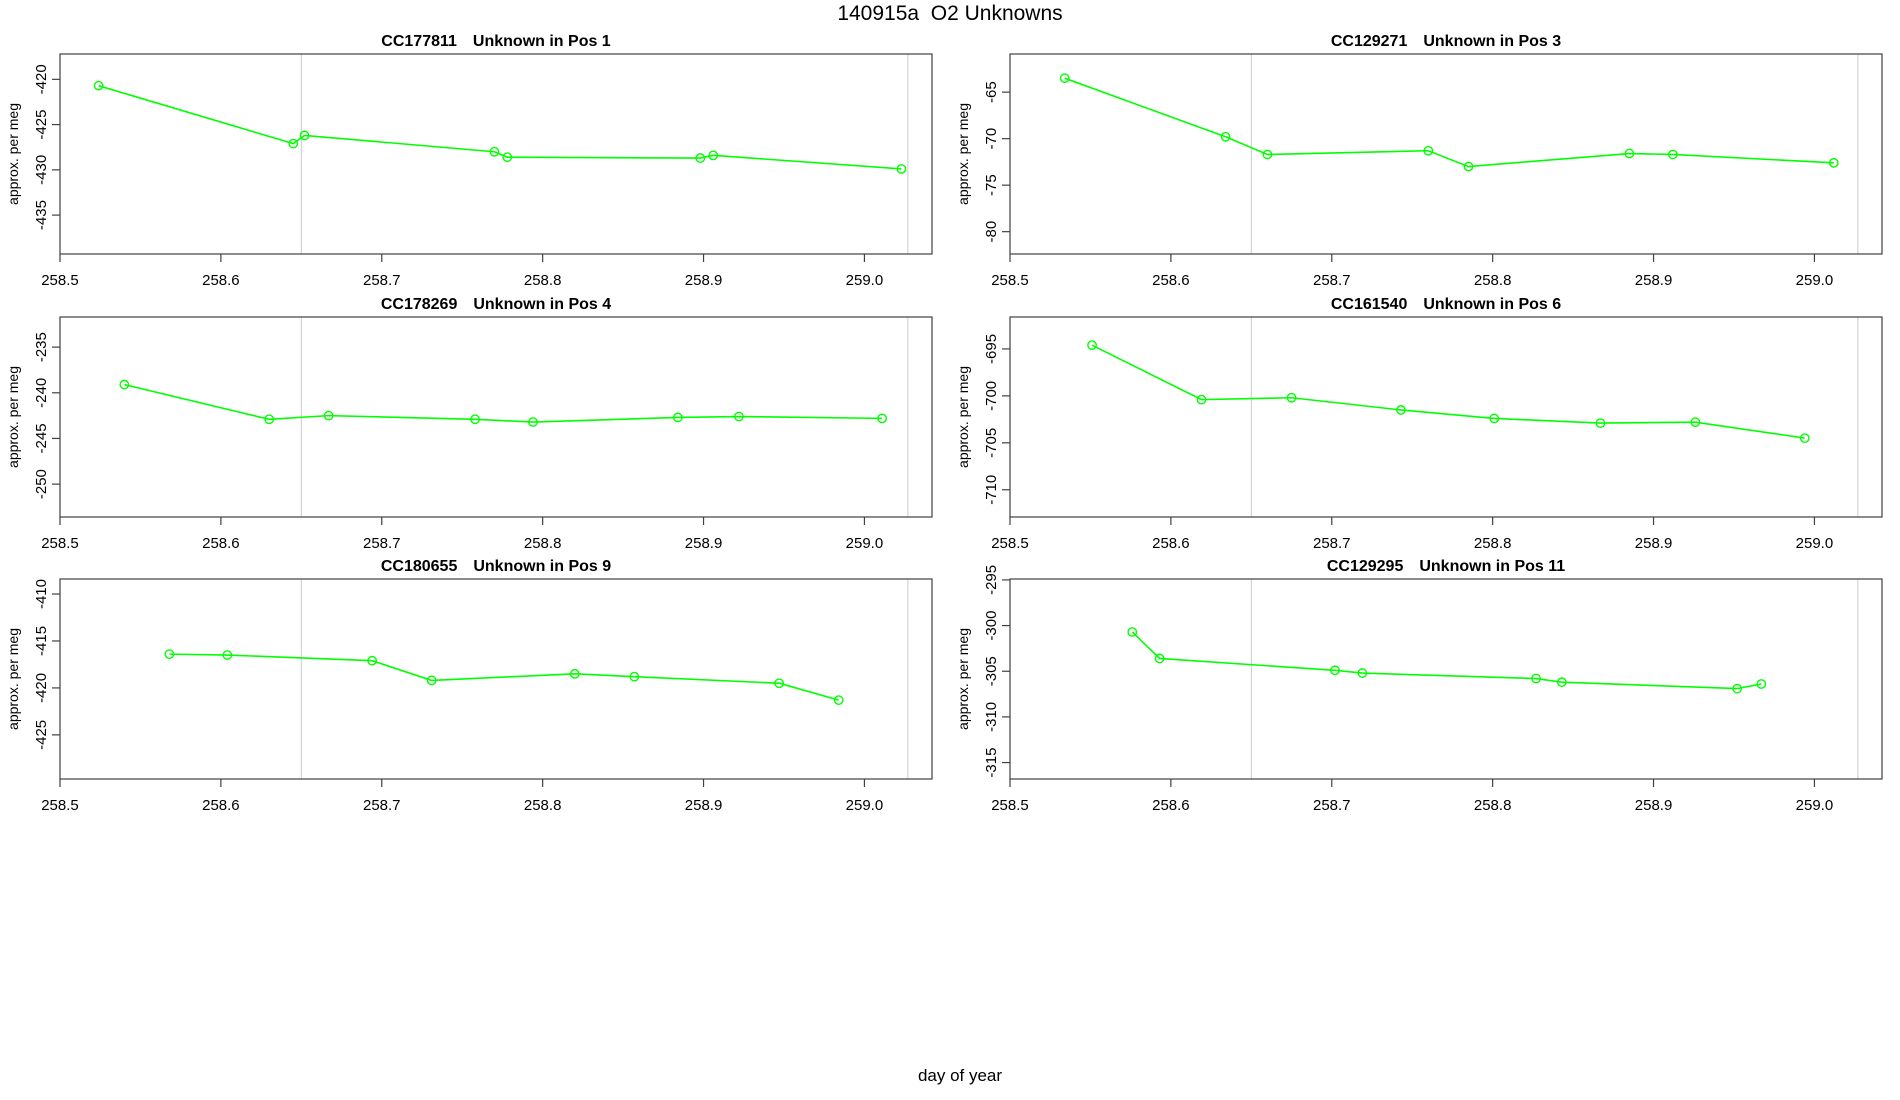 Image resolution: width=1900 pixels, height=1100 pixels. I want to click on y-tick-label: -415, so click(41, 641).